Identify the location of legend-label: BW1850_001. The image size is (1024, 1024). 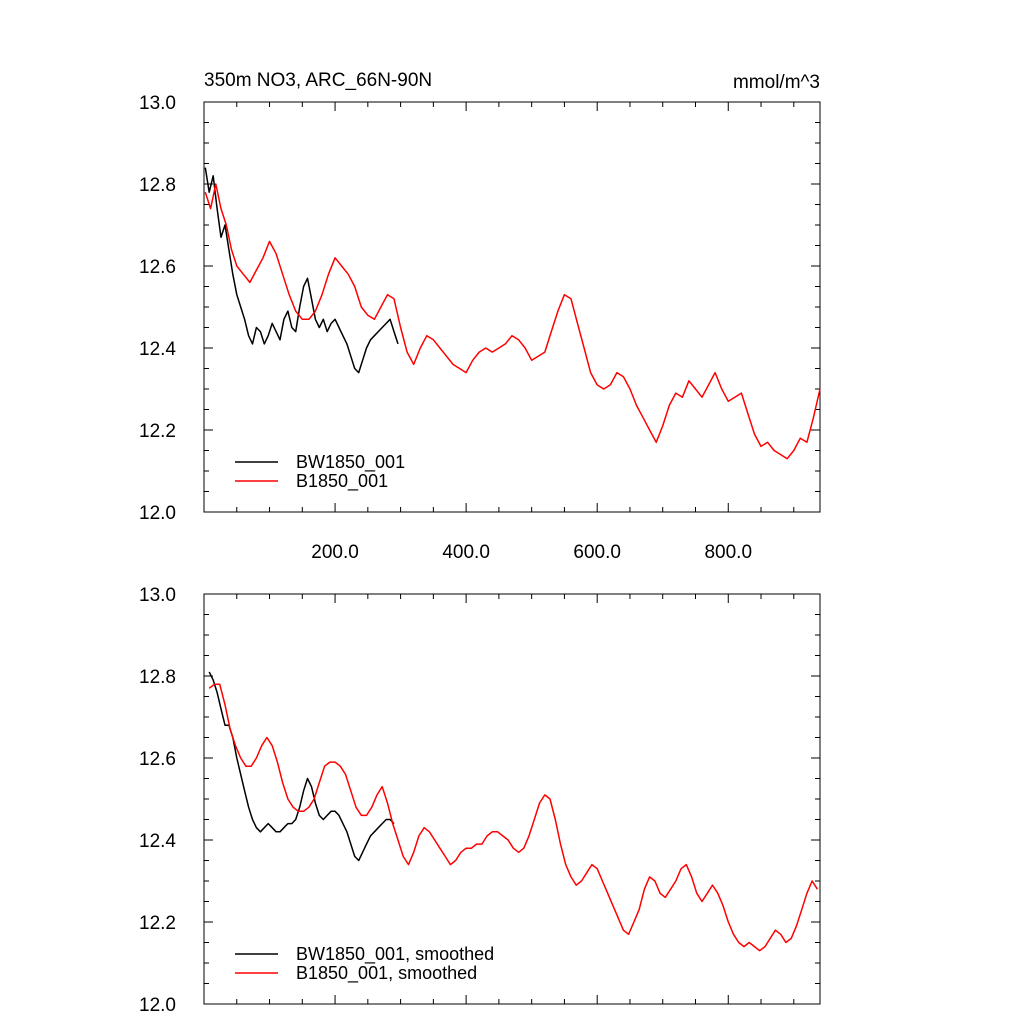
(350, 462).